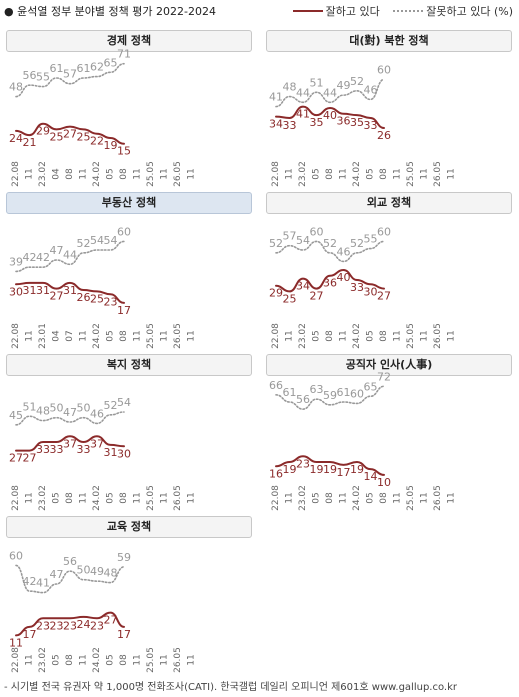  What do you see at coordinates (276, 97) in the screenshot?
I see `data-label-bad: 41` at bounding box center [276, 97].